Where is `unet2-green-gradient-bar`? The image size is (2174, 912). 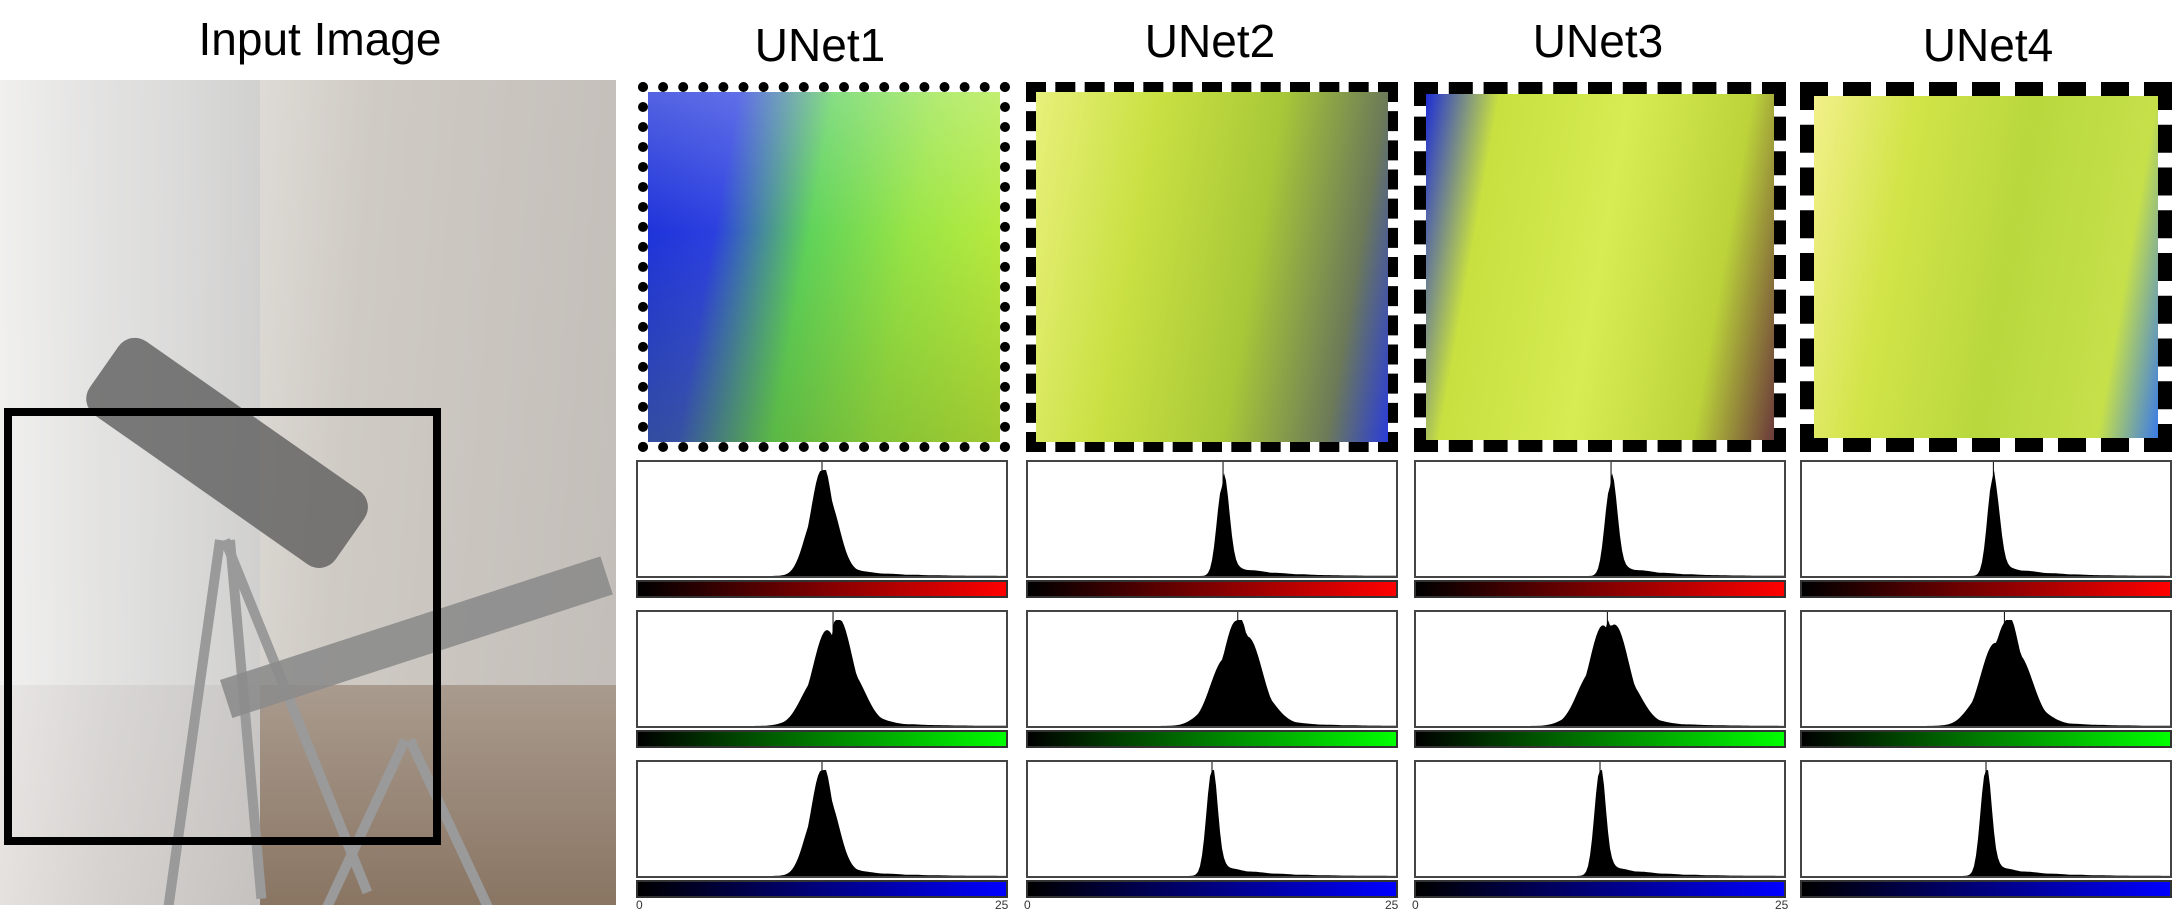
unet2-green-gradient-bar is located at coordinates (1212, 739).